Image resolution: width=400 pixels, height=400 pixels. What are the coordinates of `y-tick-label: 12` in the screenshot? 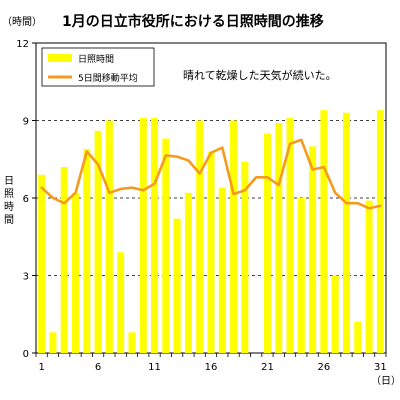 It's located at (22, 44).